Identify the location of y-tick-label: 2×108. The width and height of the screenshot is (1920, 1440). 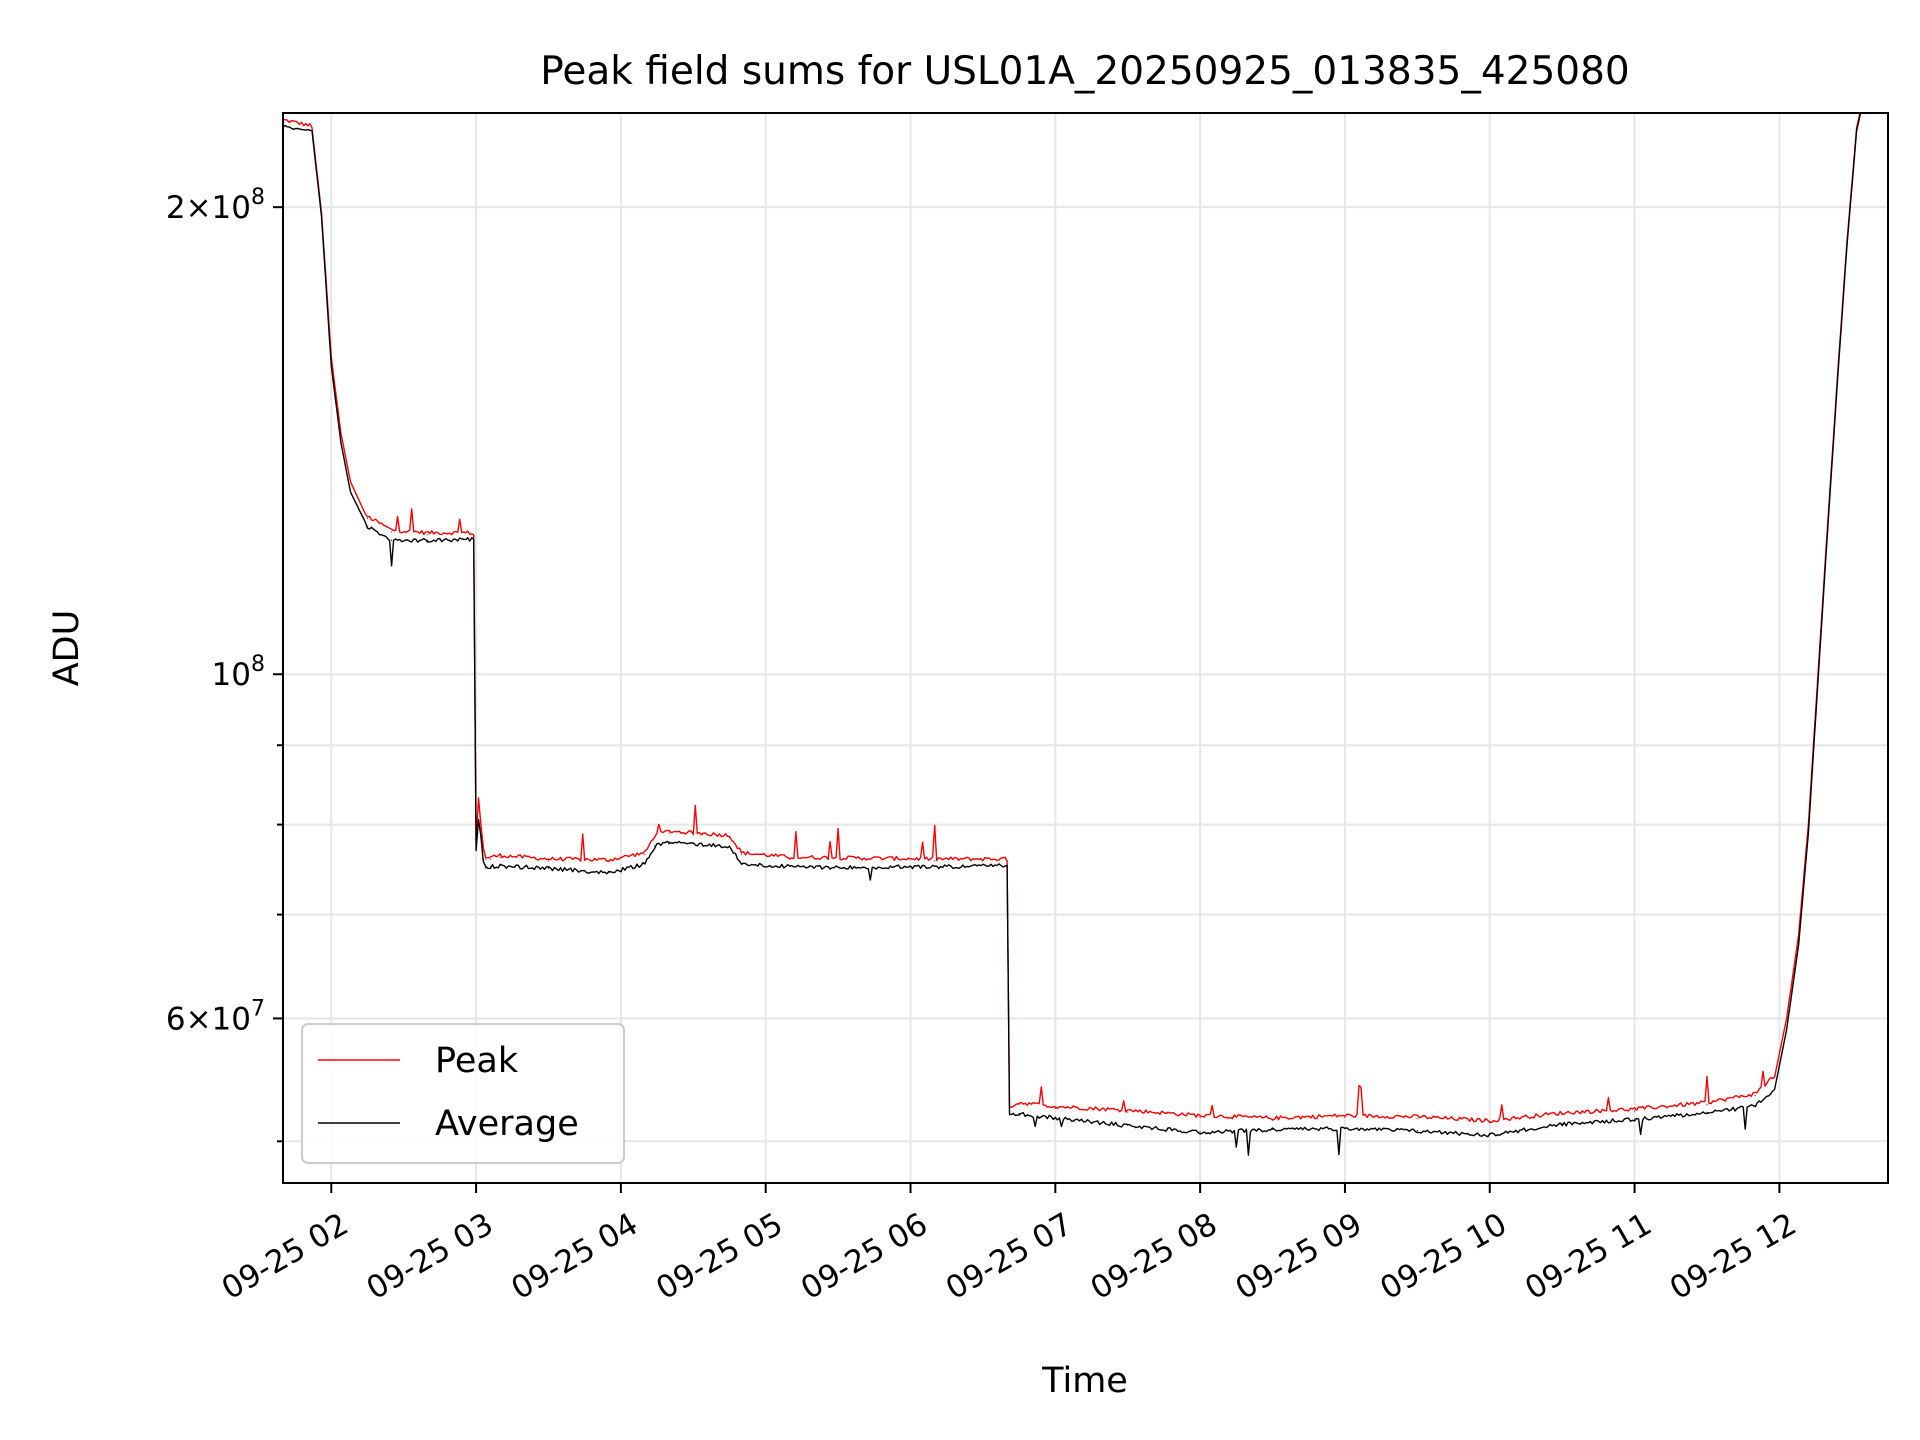
(215, 205).